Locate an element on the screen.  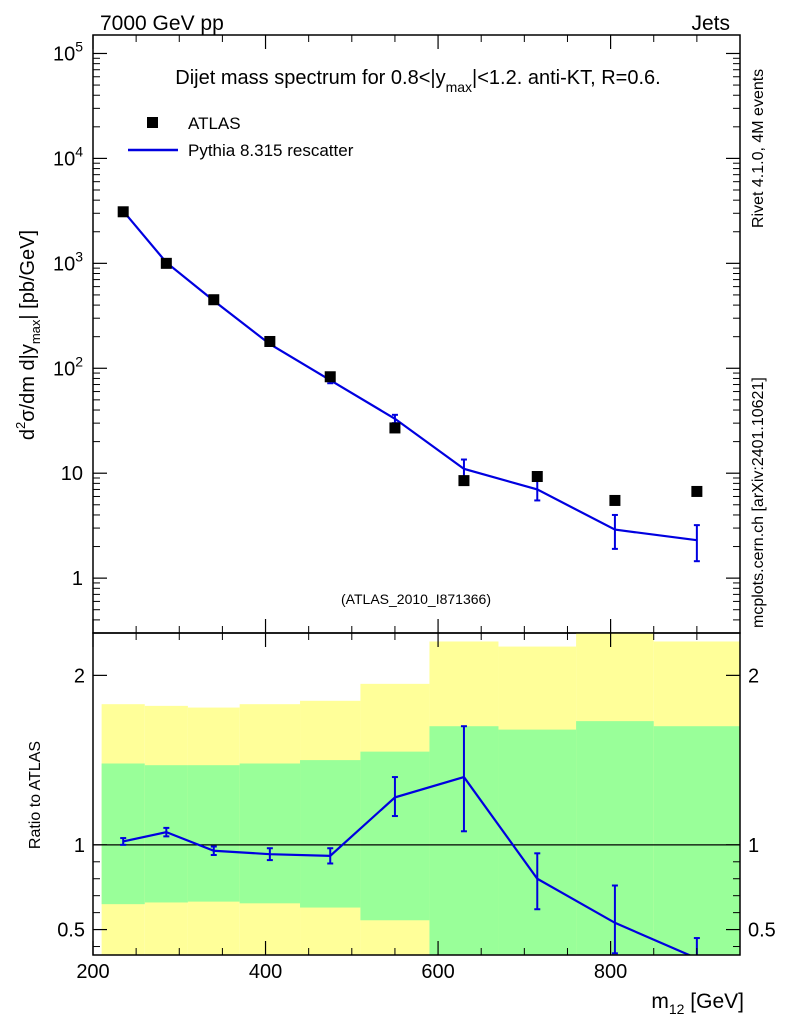
ylabel-body: σ/dm d|y is located at coordinates (28, 383).